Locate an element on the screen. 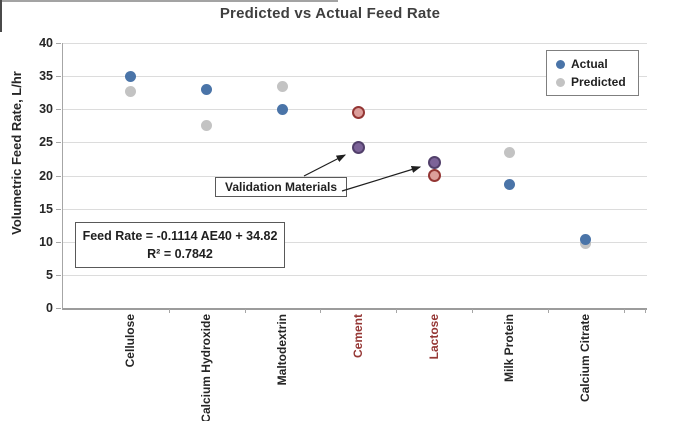  page-border-fragment-top is located at coordinates (169, 1).